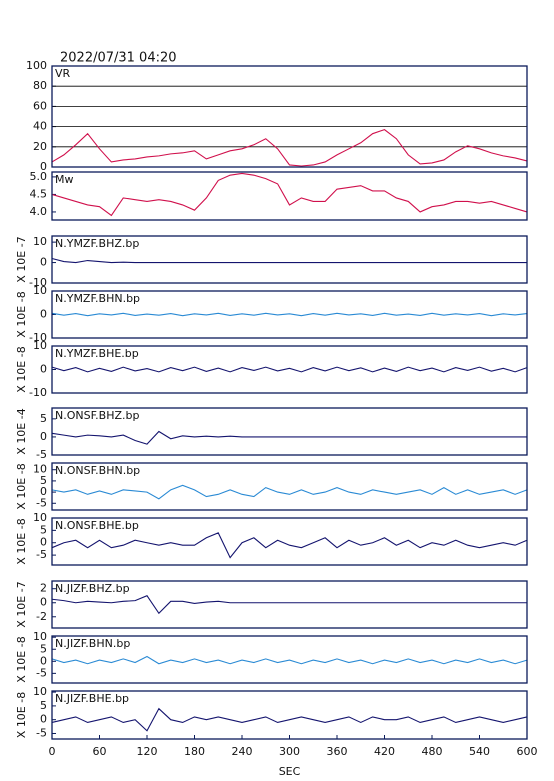  I want to click on panel-title: N.YMZF.BHN.bp, so click(97, 298).